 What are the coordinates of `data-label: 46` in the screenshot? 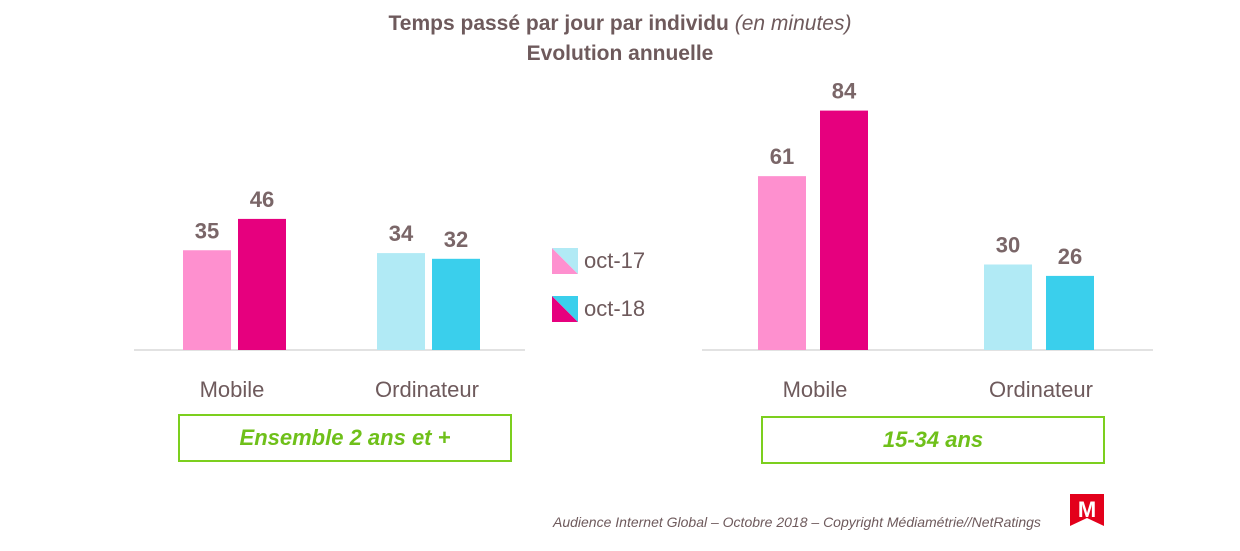 It's located at (262, 199).